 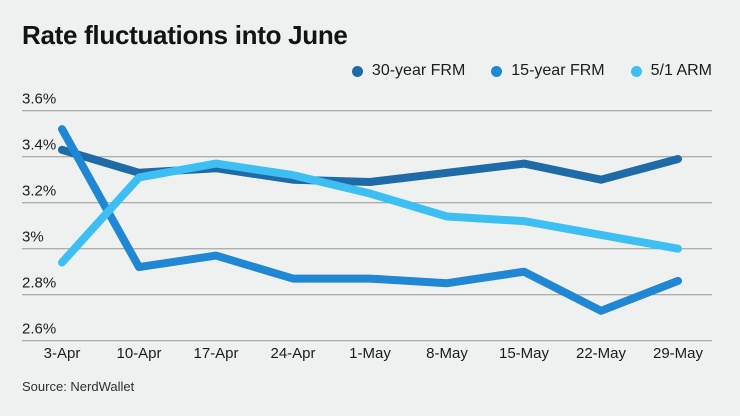 I want to click on x-tick-label: 22-May, so click(x=601, y=353).